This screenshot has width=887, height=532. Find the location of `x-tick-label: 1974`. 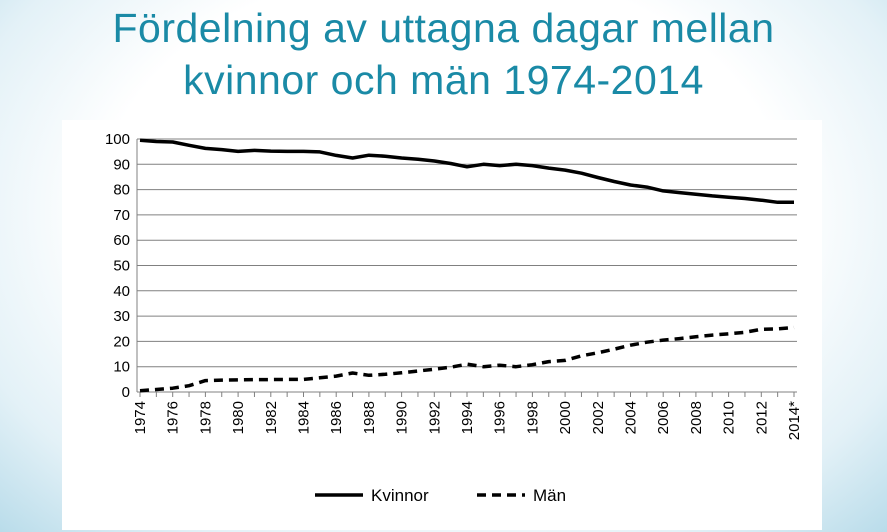

x-tick-label: 1974 is located at coordinates (140, 417).